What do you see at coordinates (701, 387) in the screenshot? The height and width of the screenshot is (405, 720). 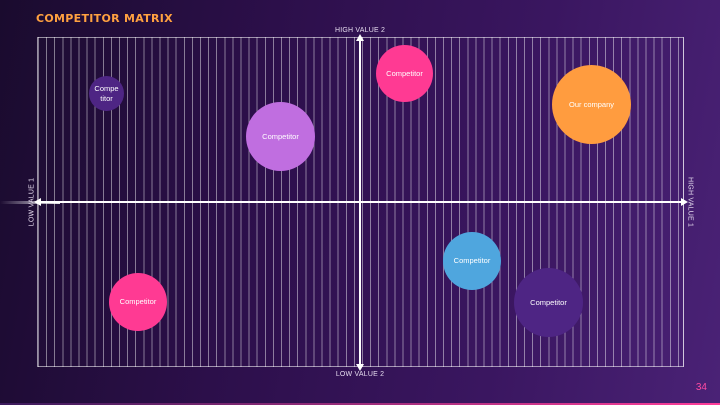 I see `page-number: 34` at bounding box center [701, 387].